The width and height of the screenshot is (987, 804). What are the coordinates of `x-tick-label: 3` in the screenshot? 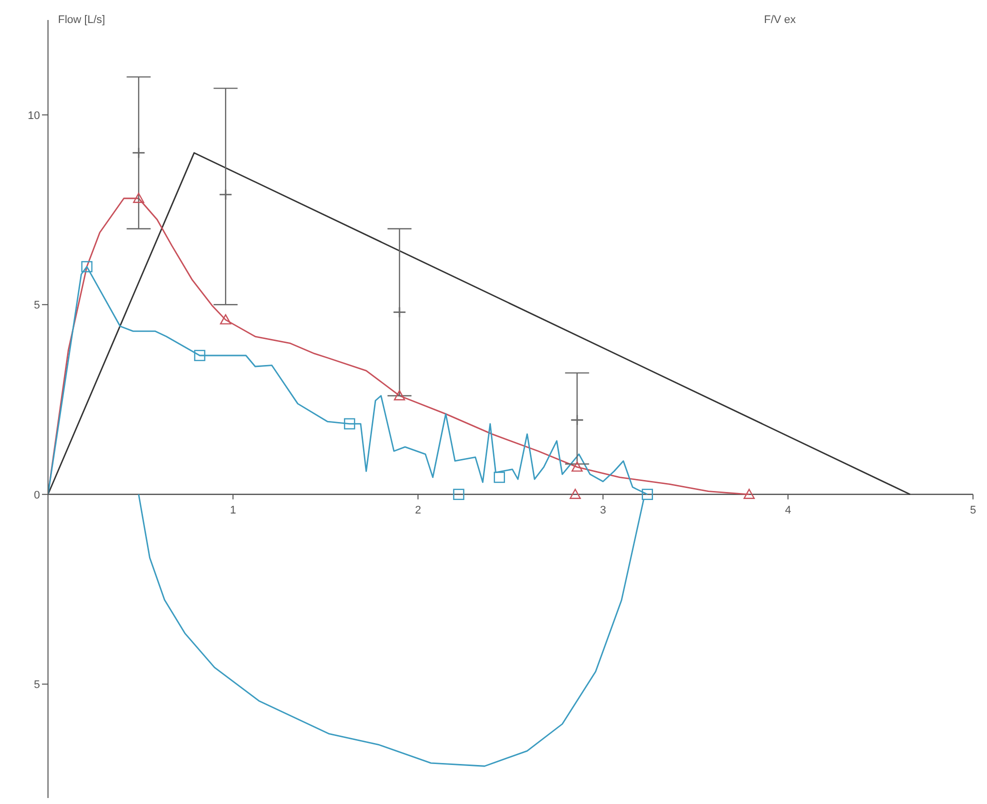 It's located at (603, 510).